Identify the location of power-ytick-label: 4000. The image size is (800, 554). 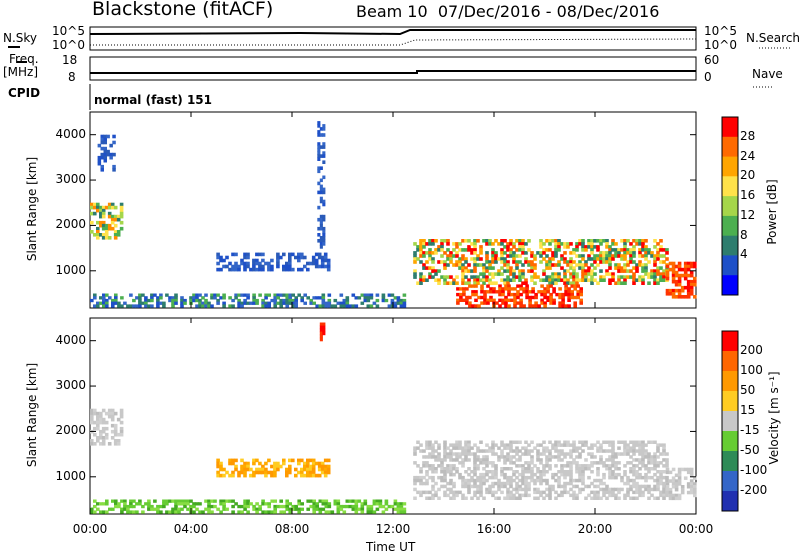
(70, 133).